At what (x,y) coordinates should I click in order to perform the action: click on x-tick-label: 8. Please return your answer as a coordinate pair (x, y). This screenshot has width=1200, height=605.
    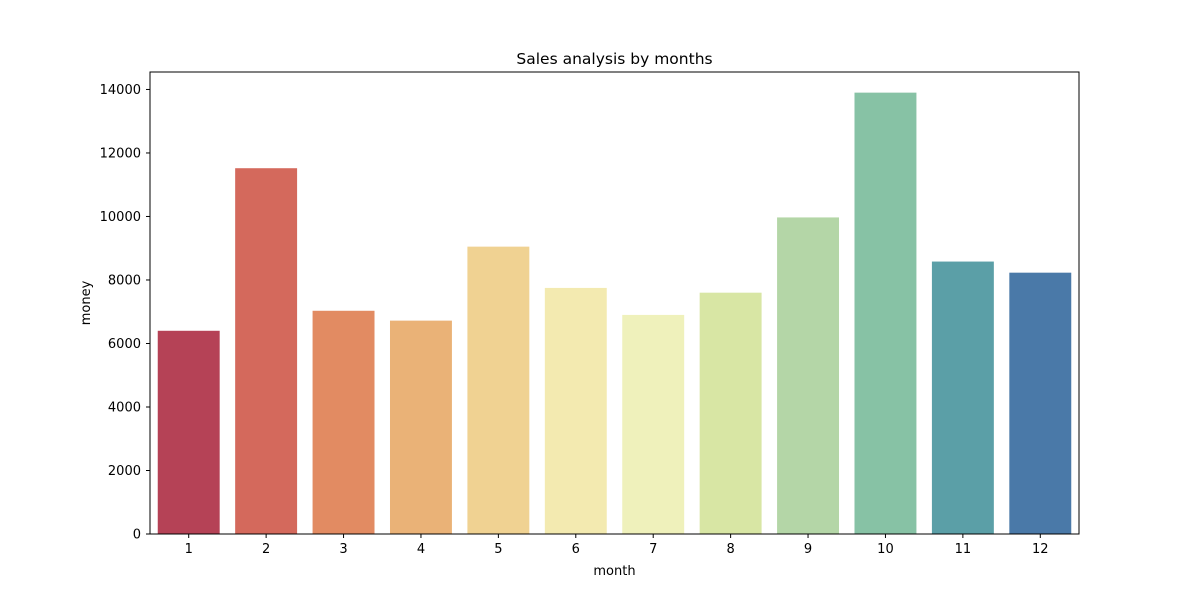
    Looking at the image, I should click on (730, 549).